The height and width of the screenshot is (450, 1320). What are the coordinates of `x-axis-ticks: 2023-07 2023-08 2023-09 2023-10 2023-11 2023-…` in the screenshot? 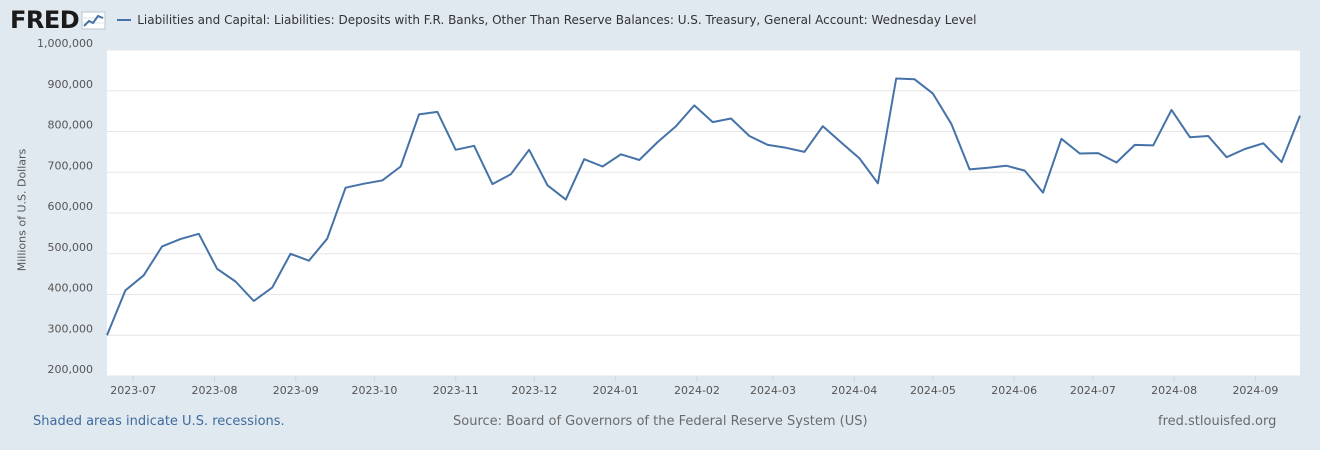 It's located at (694, 386).